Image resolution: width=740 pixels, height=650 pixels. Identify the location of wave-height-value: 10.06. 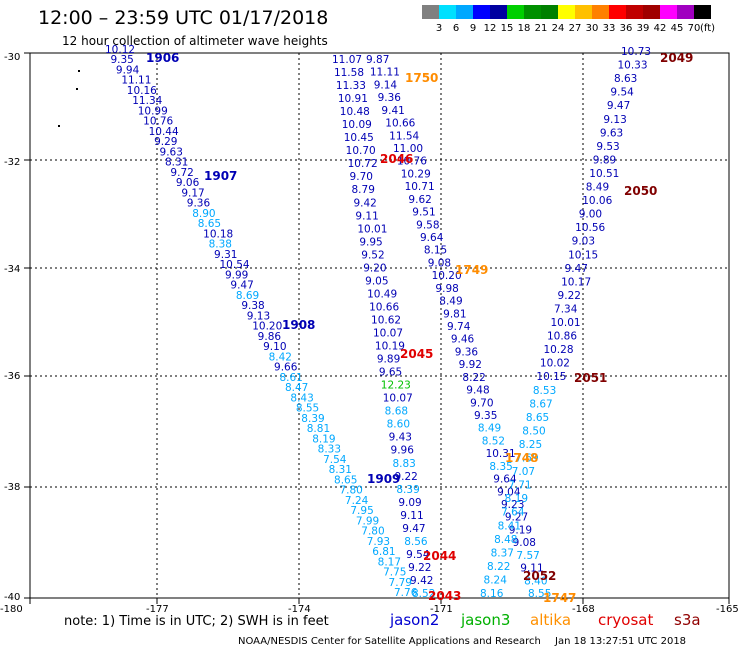
(597, 201).